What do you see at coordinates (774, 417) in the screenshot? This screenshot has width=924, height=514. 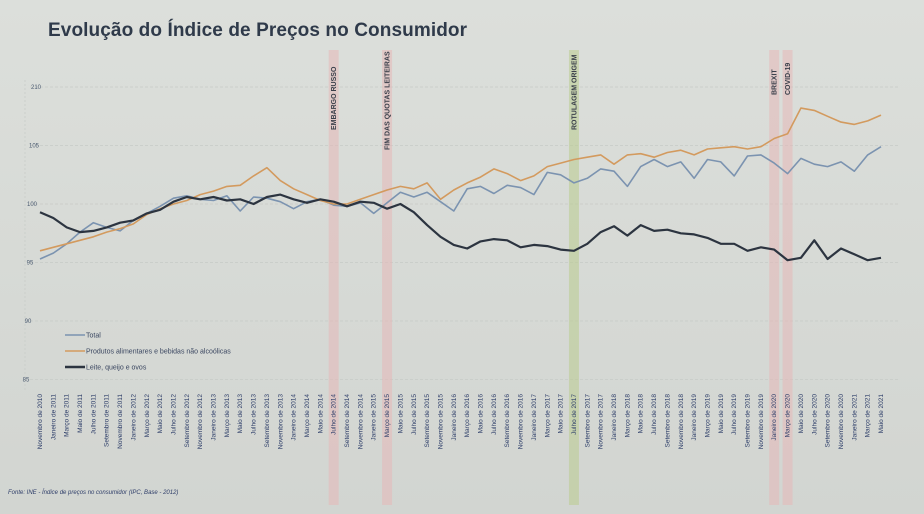 I see `x-tick-label: Janeiro de 2020` at bounding box center [774, 417].